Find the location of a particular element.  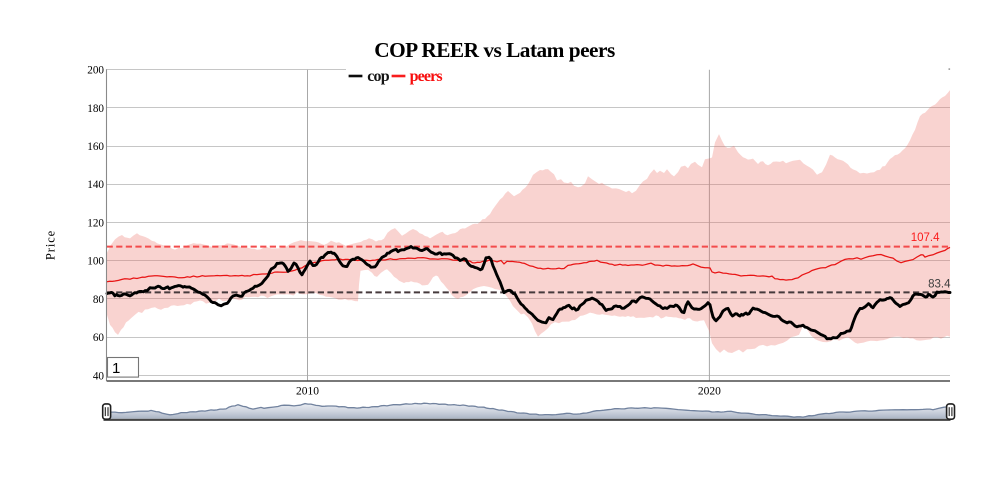

svg-text: 180 is located at coordinates (95, 109).